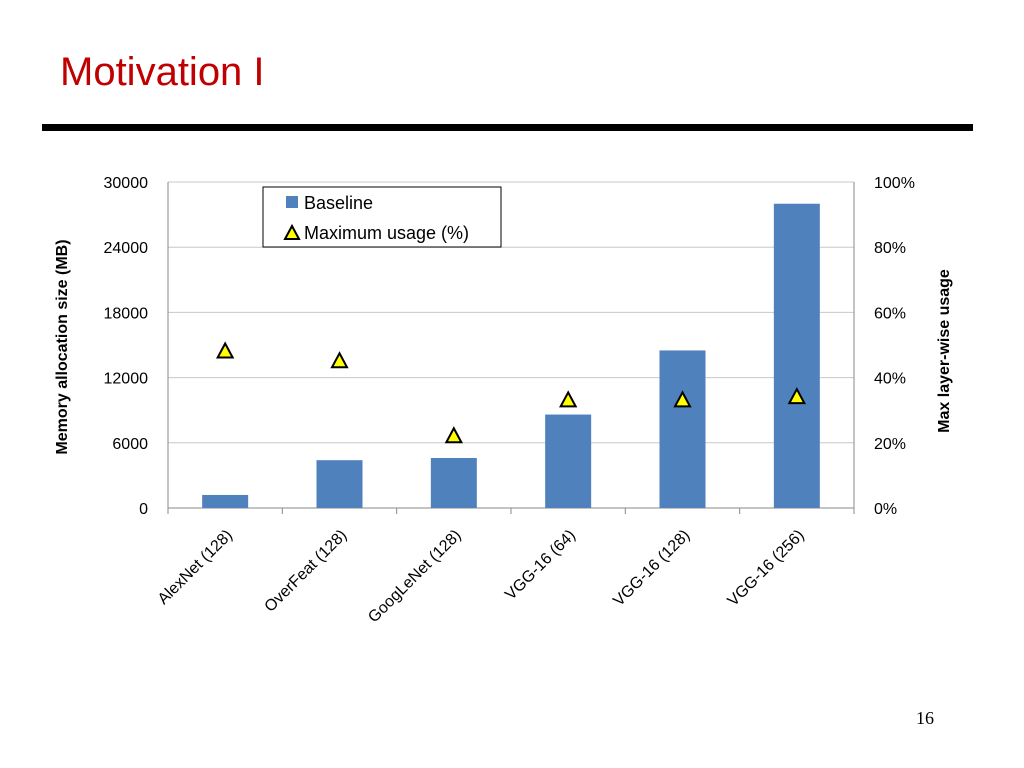 The width and height of the screenshot is (1024, 768). What do you see at coordinates (890, 444) in the screenshot?
I see `right-tick-label: 20%` at bounding box center [890, 444].